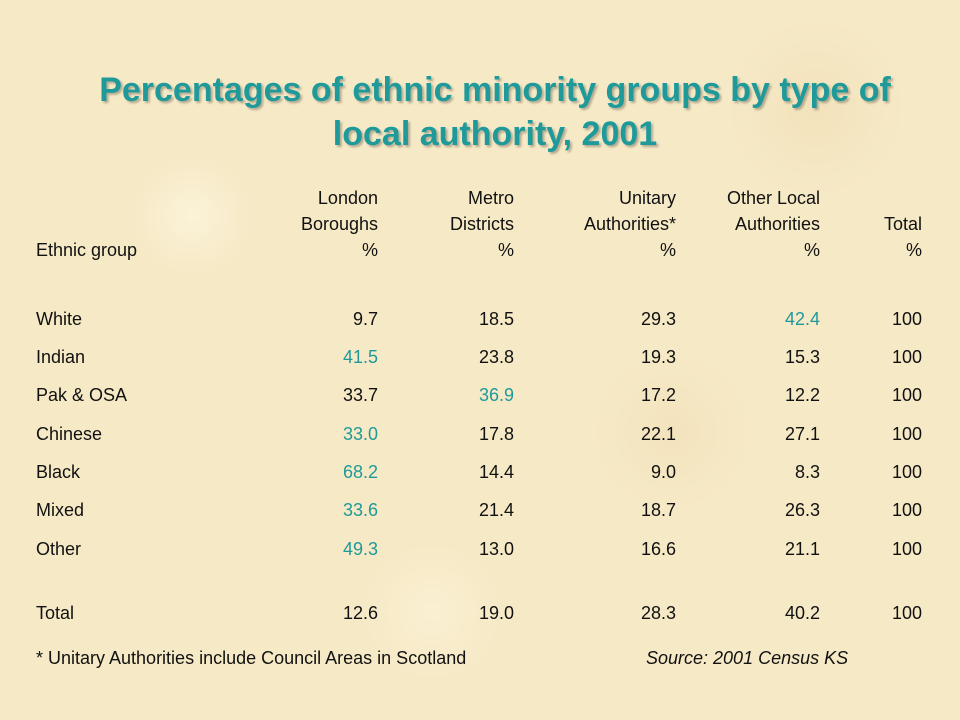 This screenshot has width=960, height=720. Describe the element at coordinates (658, 510) in the screenshot. I see `table-cell: 18.7` at that location.